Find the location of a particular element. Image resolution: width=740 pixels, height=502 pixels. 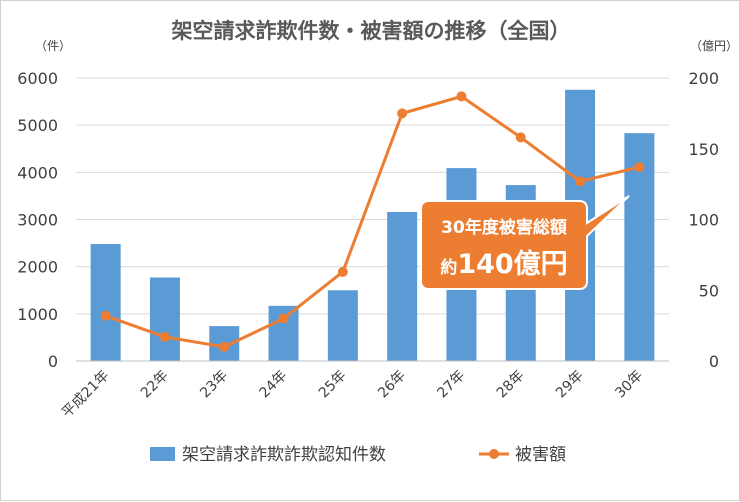

legend-line-marker is located at coordinates (494, 454).